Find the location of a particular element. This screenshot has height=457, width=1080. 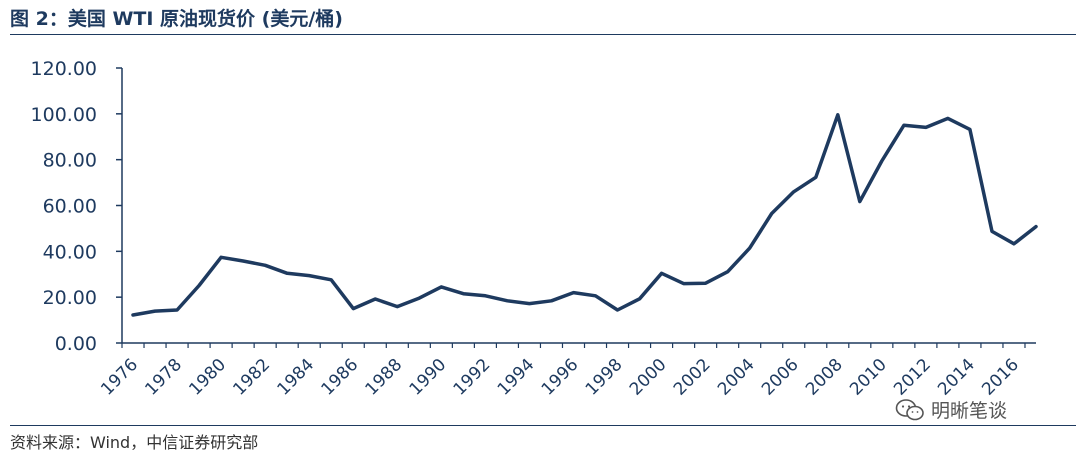

x-tick-label: 2010 is located at coordinates (868, 377).